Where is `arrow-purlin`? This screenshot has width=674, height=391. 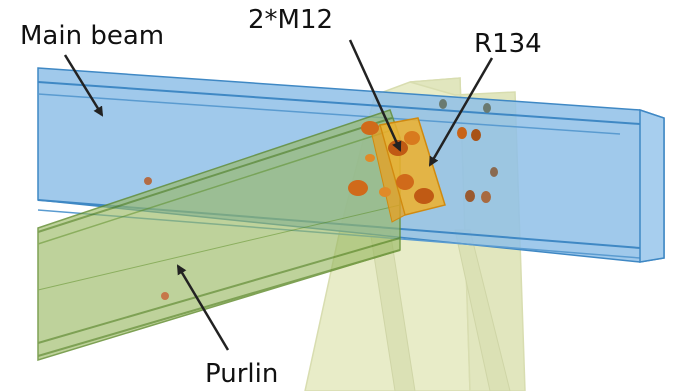 arrow-purlin is located at coordinates (203, 307).